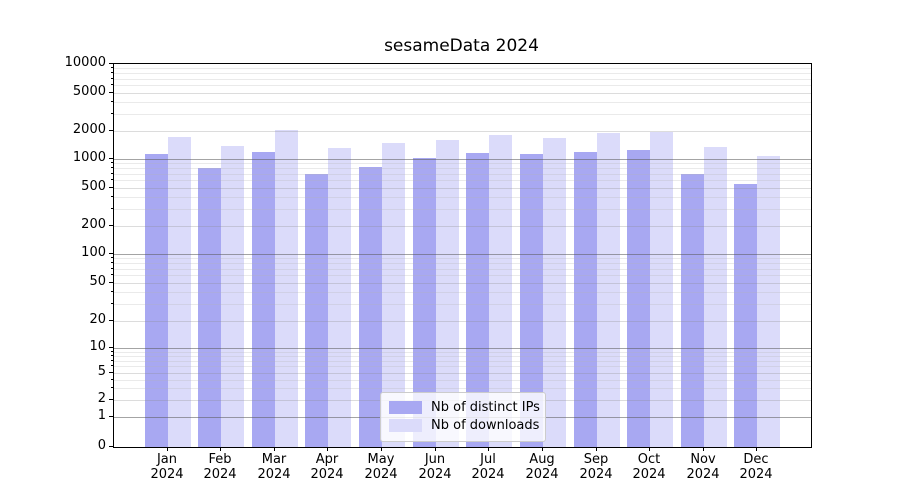 The width and height of the screenshot is (900, 500). I want to click on bar-may-distinct-ips, so click(370, 307).